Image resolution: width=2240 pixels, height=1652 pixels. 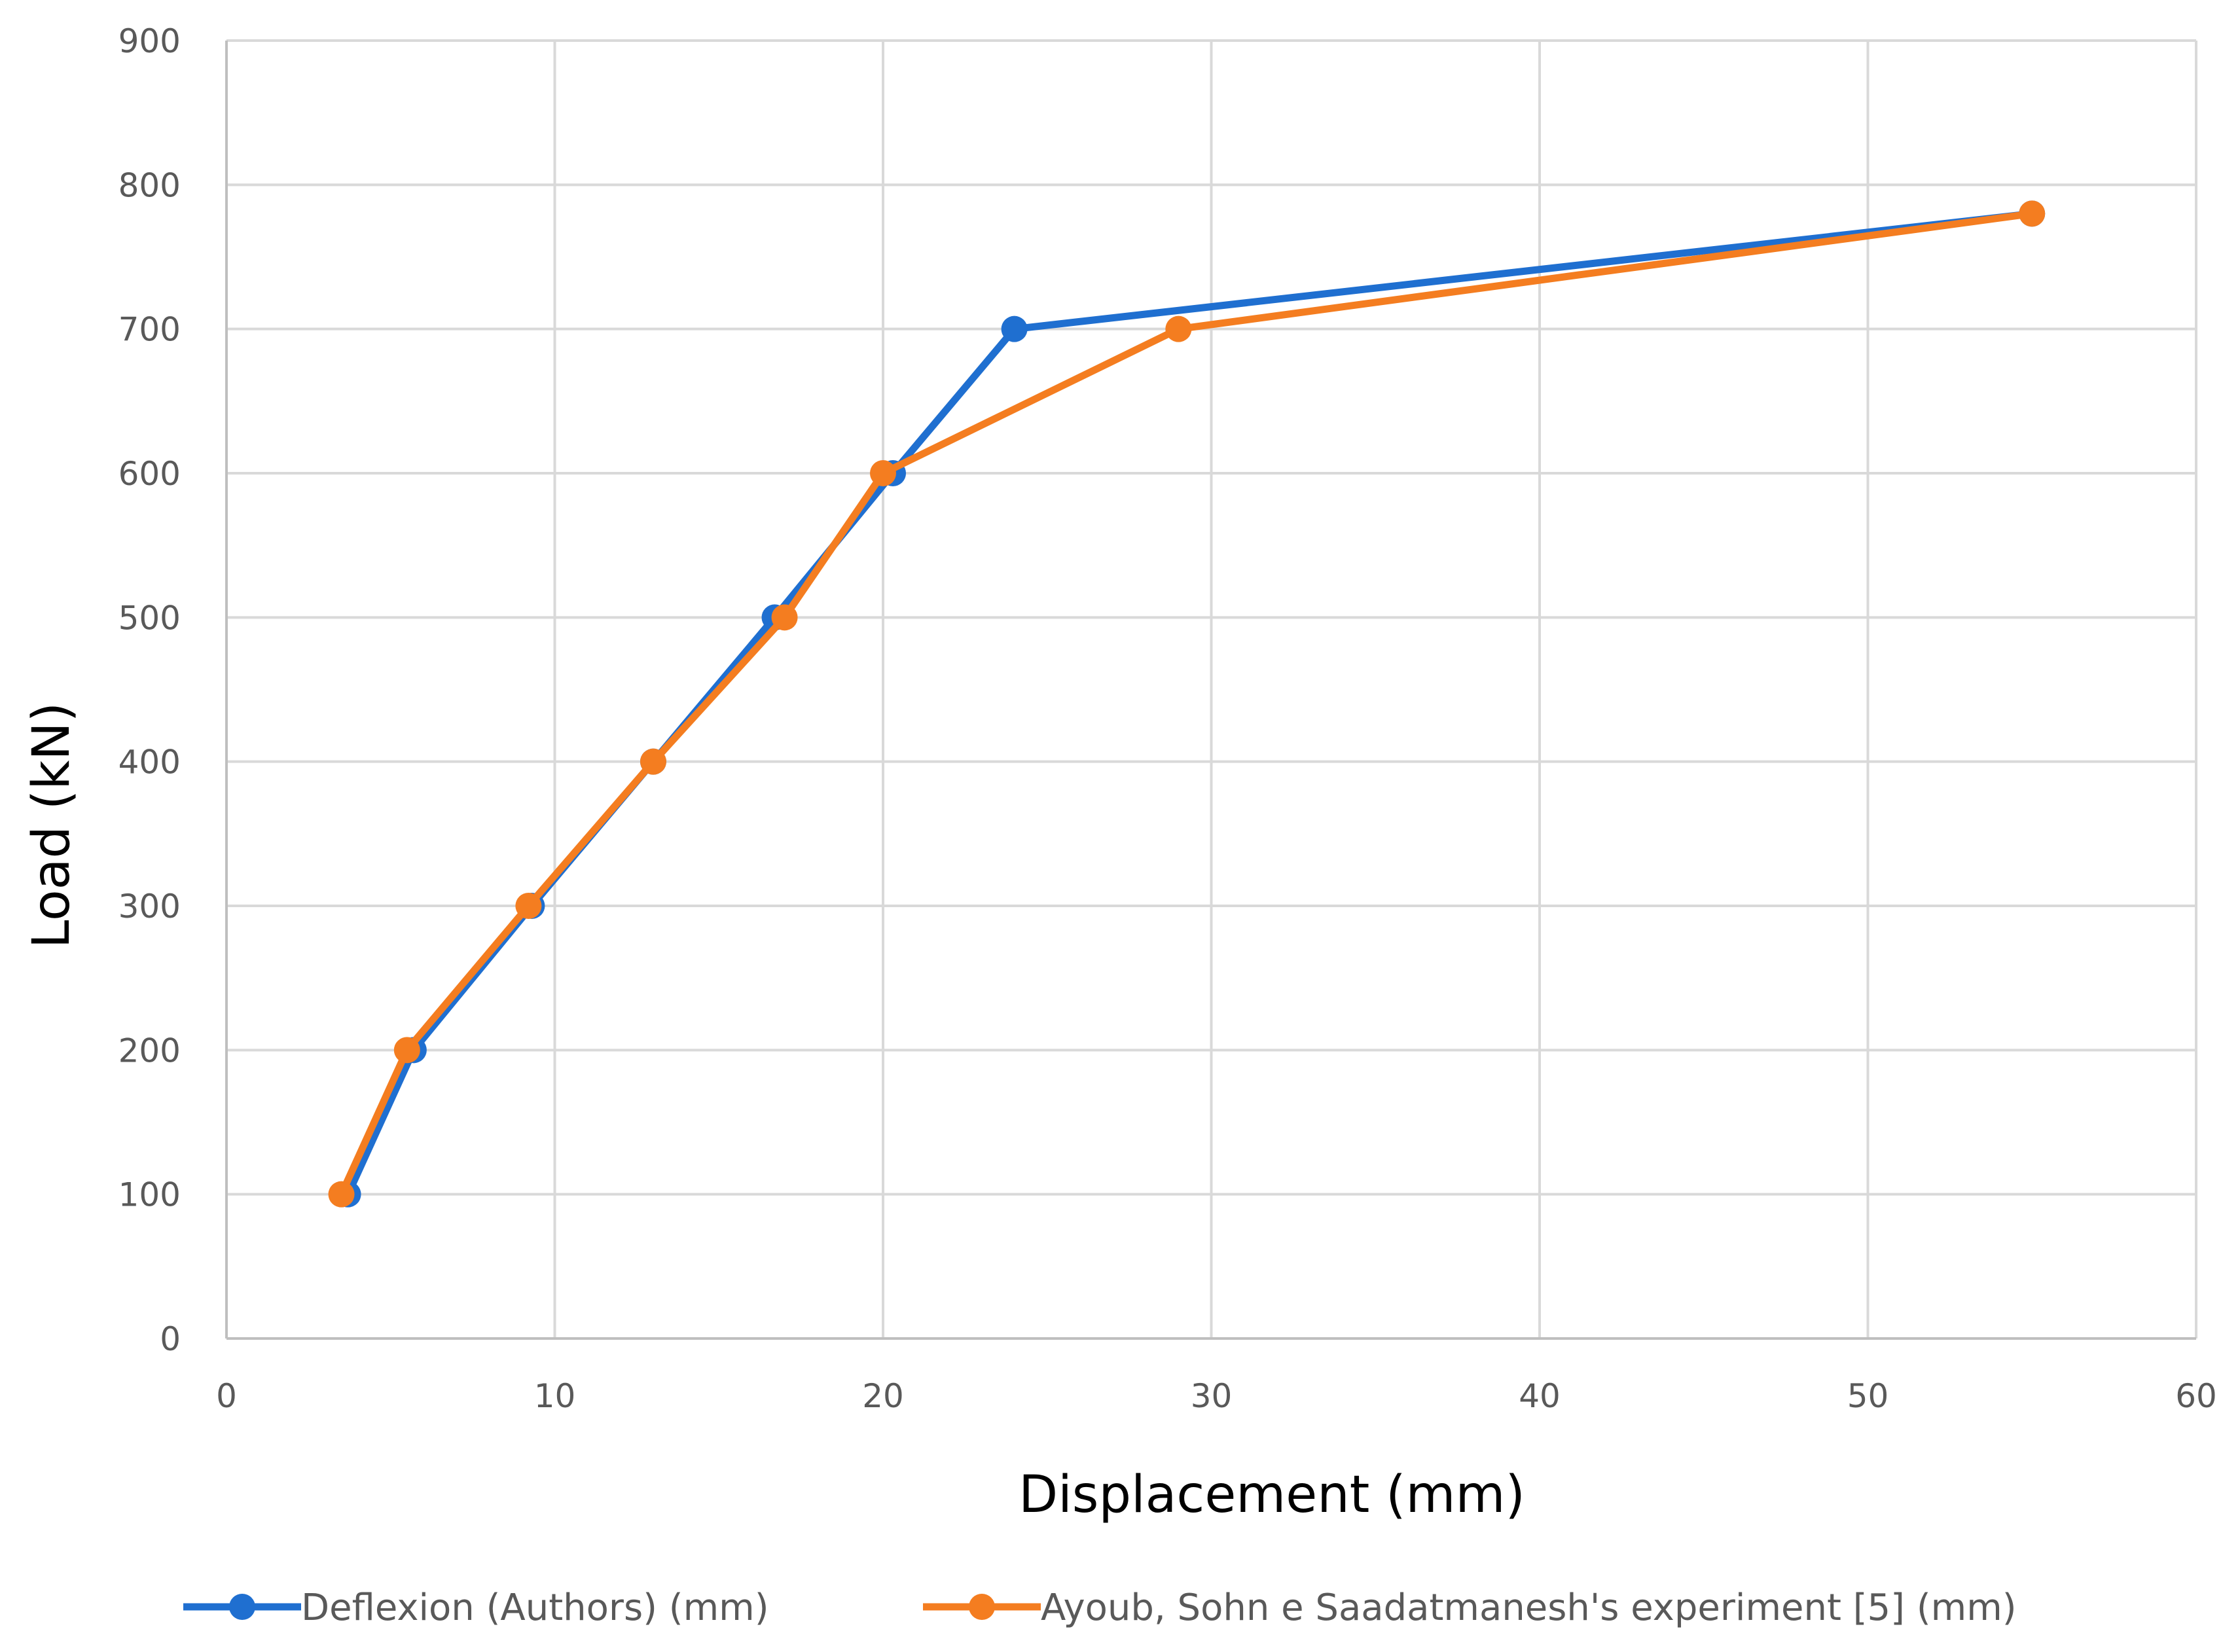 What do you see at coordinates (150, 41) in the screenshot?
I see `y-tick-label-900: 900` at bounding box center [150, 41].